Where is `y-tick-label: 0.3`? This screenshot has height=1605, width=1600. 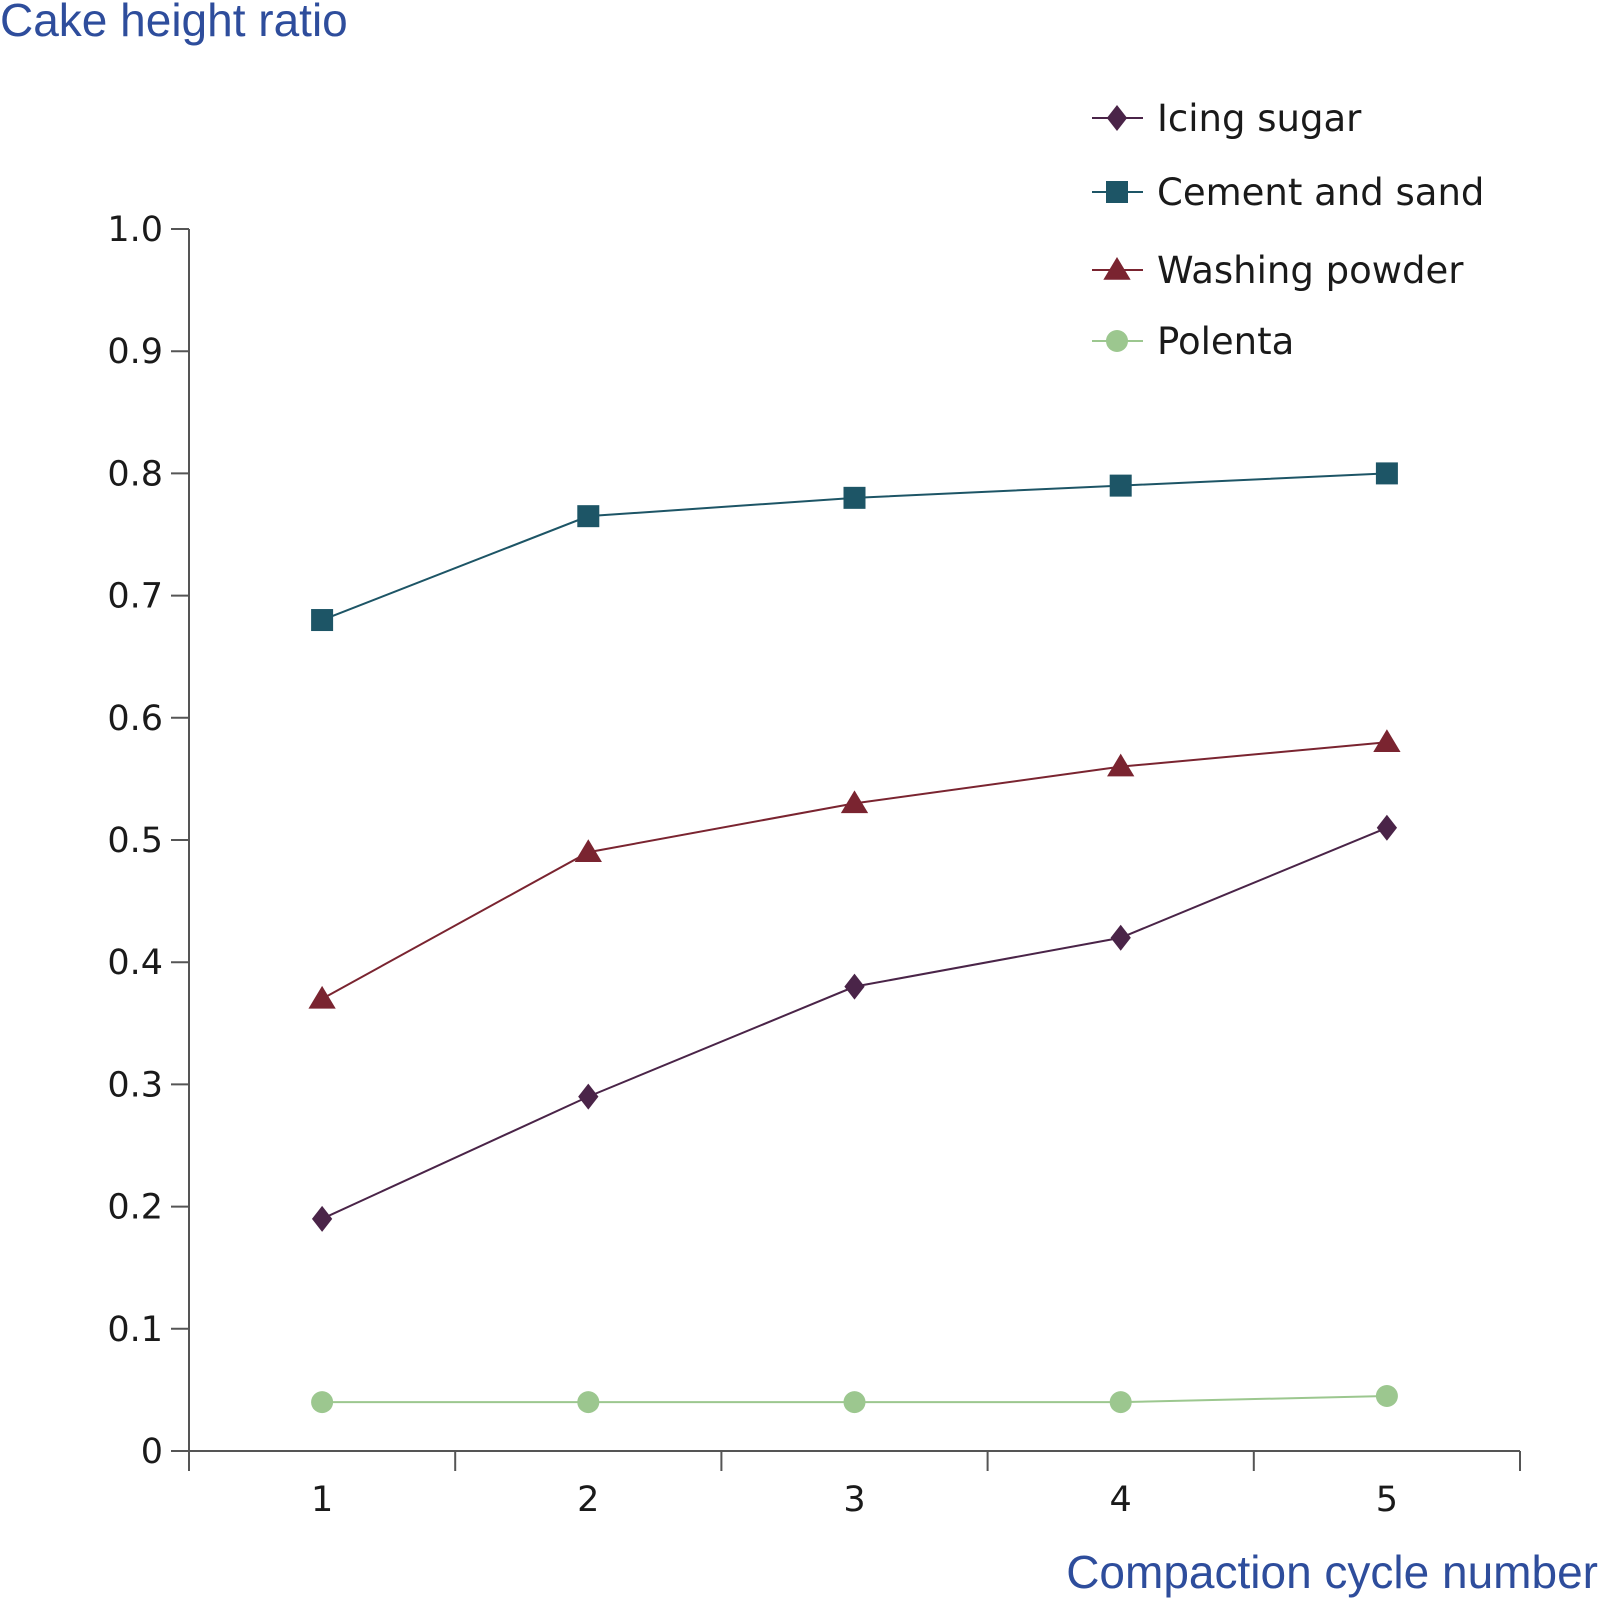 y-tick-label: 0.3 is located at coordinates (135, 1085).